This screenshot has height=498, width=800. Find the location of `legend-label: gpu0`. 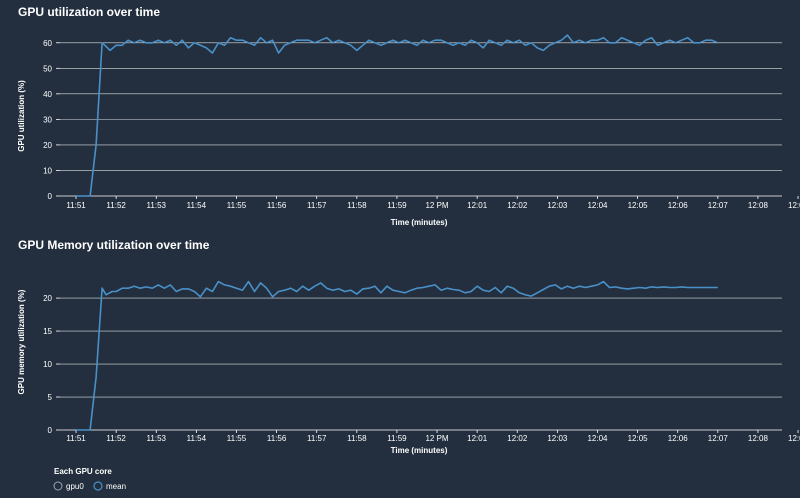

legend-label: gpu0 is located at coordinates (75, 486).